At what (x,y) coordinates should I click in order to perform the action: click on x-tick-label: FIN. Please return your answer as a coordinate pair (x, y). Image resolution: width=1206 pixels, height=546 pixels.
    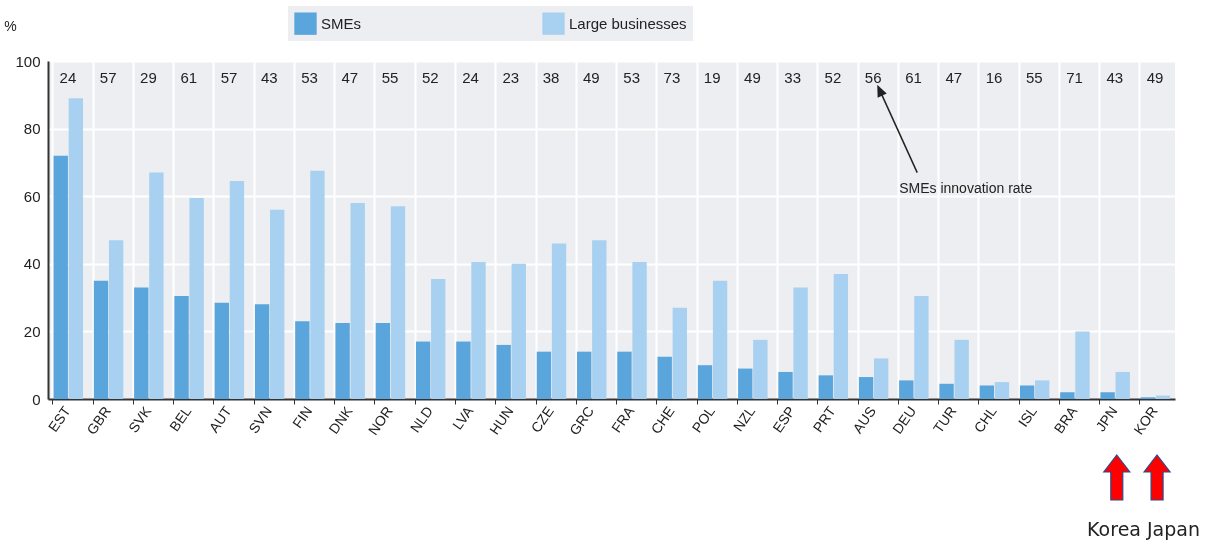
    Looking at the image, I should click on (302, 417).